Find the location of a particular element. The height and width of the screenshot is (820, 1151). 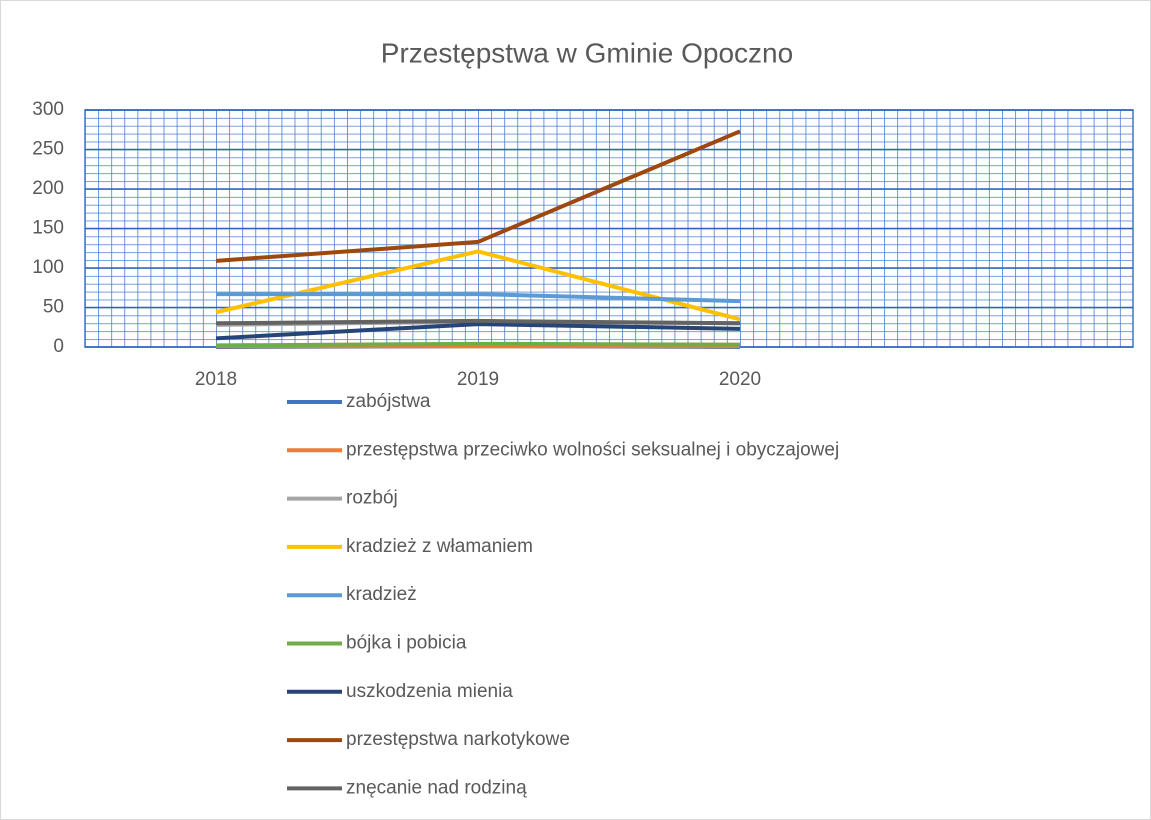

legend-label: uszkodzenia mienia is located at coordinates (429, 691).